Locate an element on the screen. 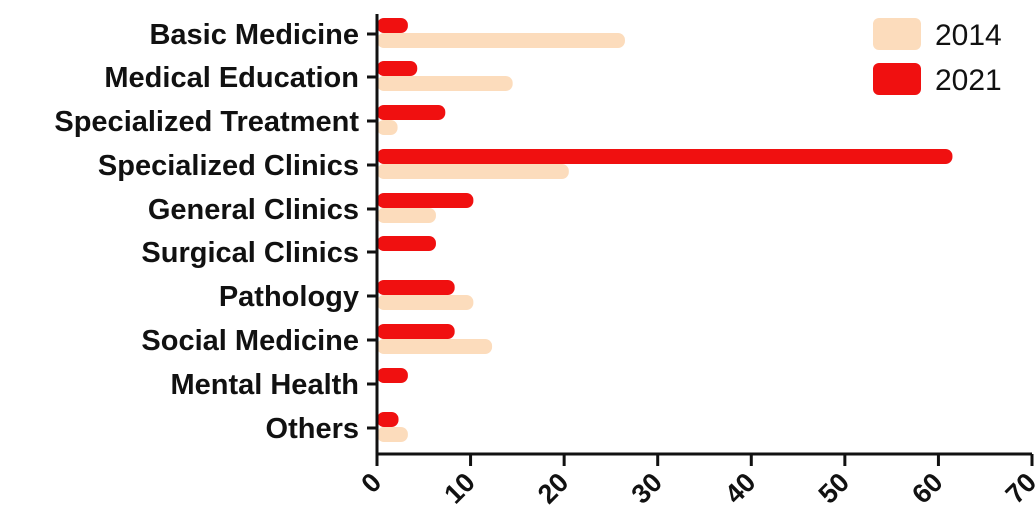 Image resolution: width=1036 pixels, height=515 pixels. legend-swatch-2014 is located at coordinates (897, 34).